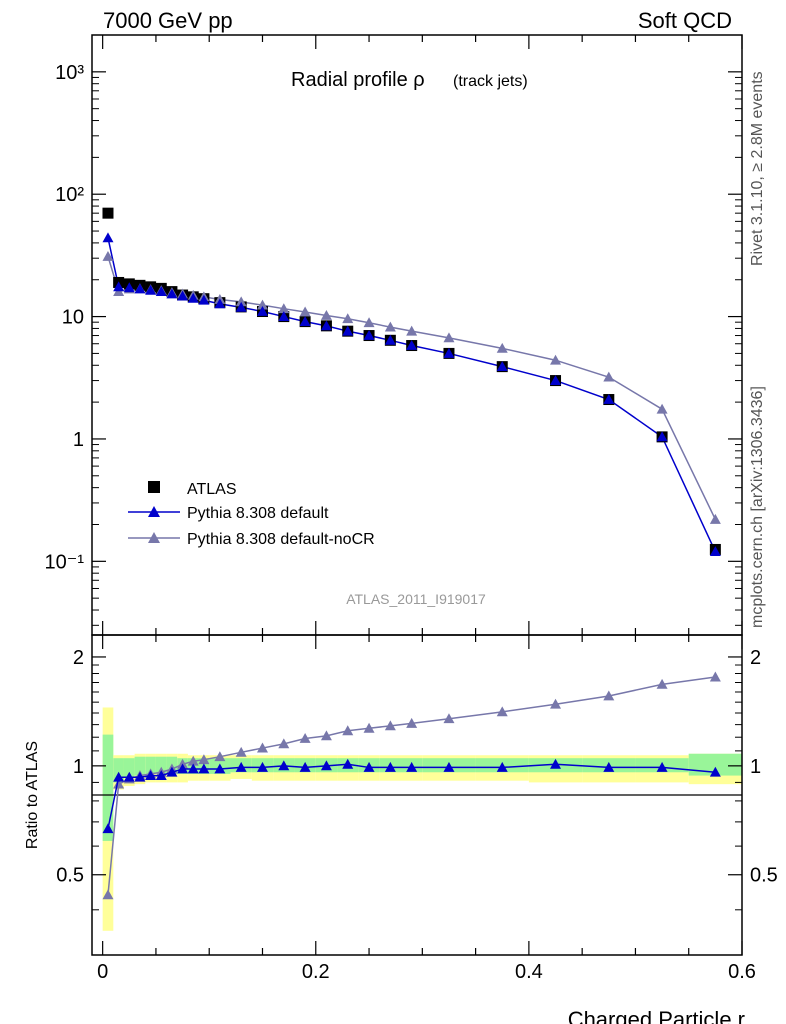 This screenshot has width=786, height=1024. Describe the element at coordinates (757, 168) in the screenshot. I see `rivet-label: Rivet 3.1.10, ≥ 2.8M events` at that location.